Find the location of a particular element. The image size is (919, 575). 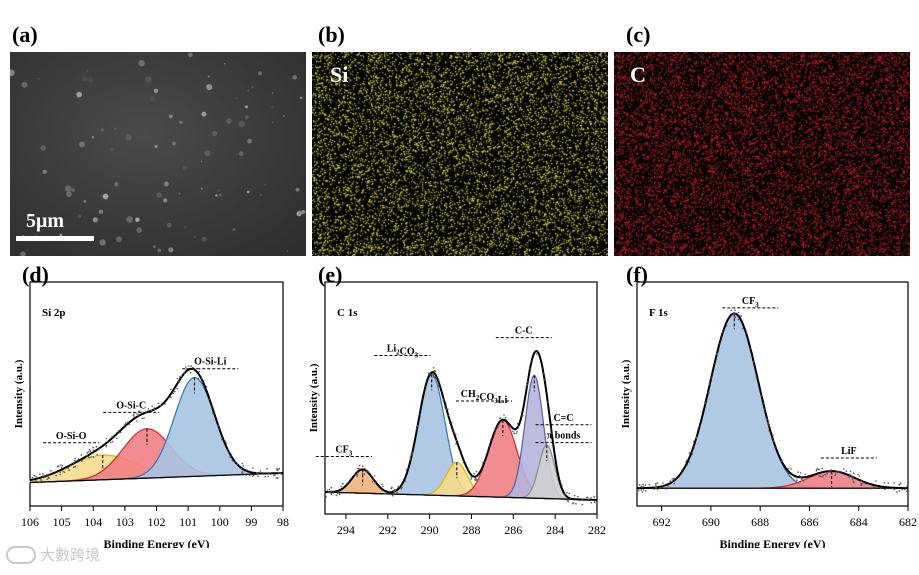

x-tick-label: 10⁶ is located at coordinates (30, 522).